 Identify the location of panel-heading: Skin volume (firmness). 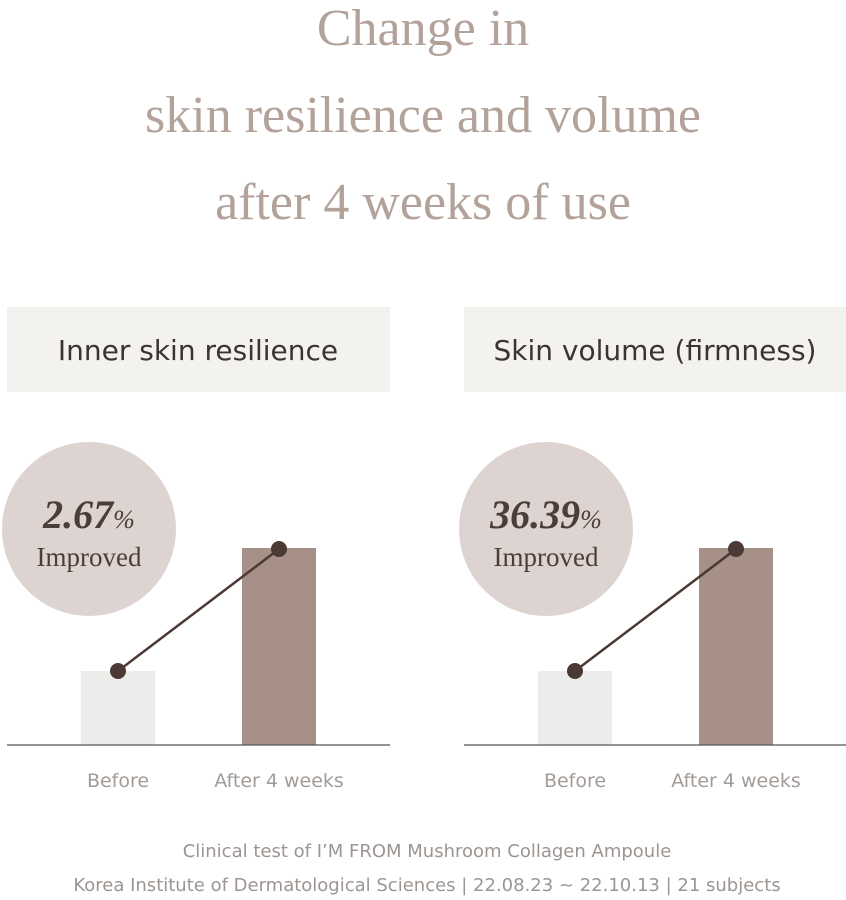
(655, 350).